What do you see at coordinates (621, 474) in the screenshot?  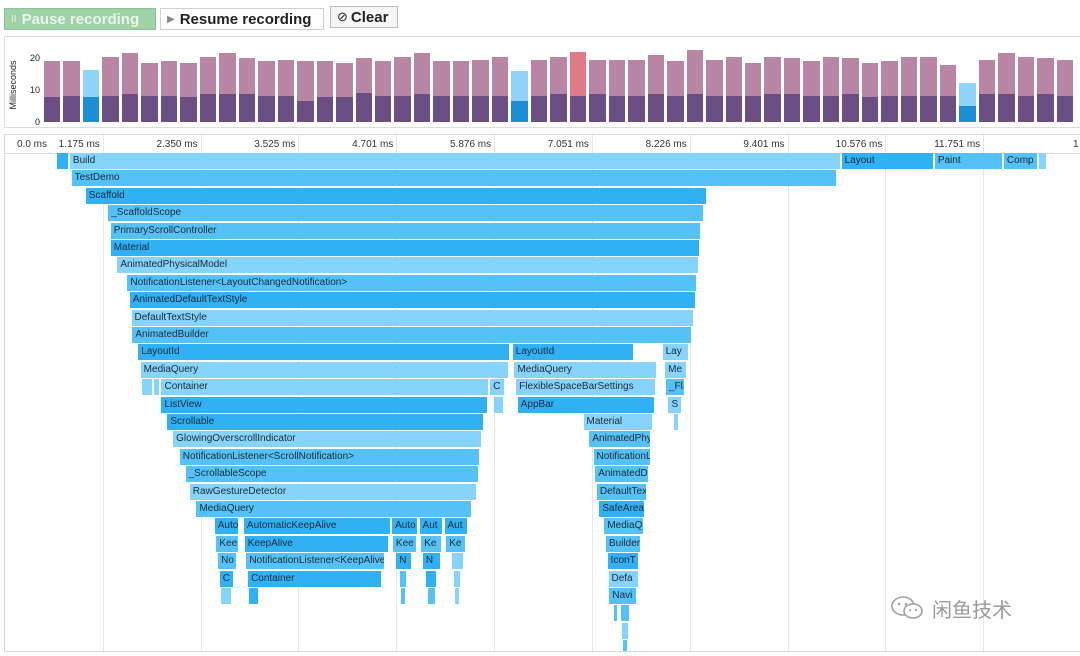 I see `flame-node: AnimatedD` at bounding box center [621, 474].